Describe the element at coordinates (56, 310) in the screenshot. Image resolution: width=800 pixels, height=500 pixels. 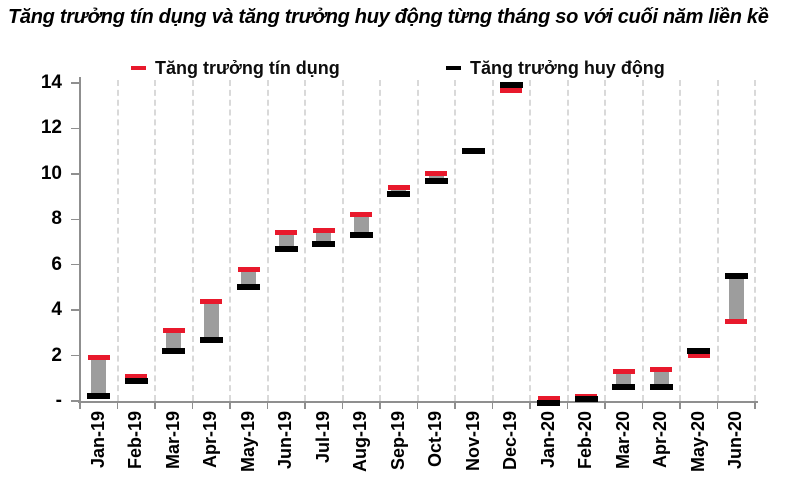
I see `y-axis-label: 4` at that location.